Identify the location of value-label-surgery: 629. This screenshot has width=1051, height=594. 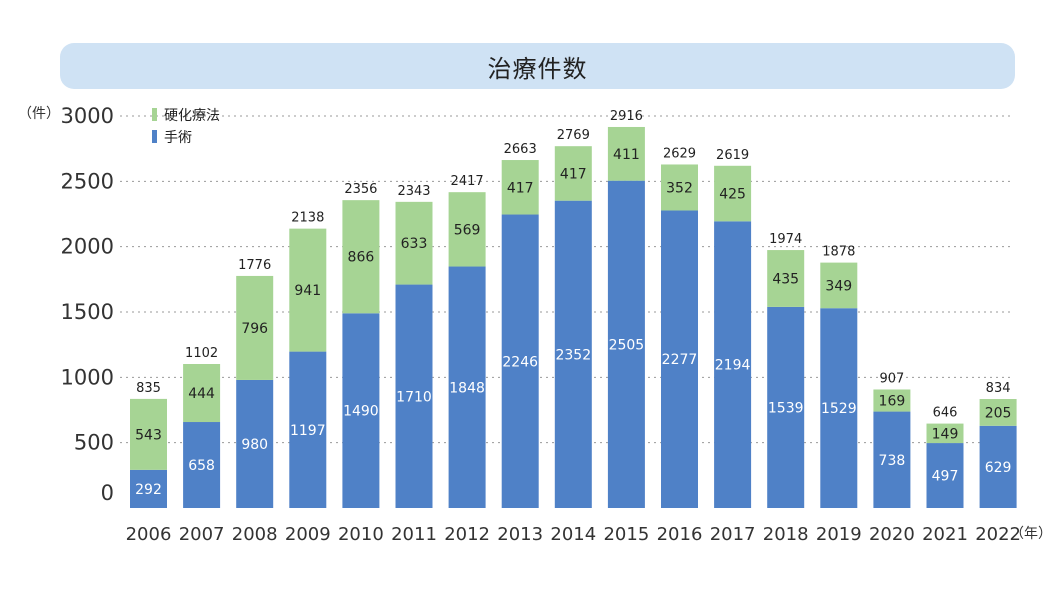
(998, 468).